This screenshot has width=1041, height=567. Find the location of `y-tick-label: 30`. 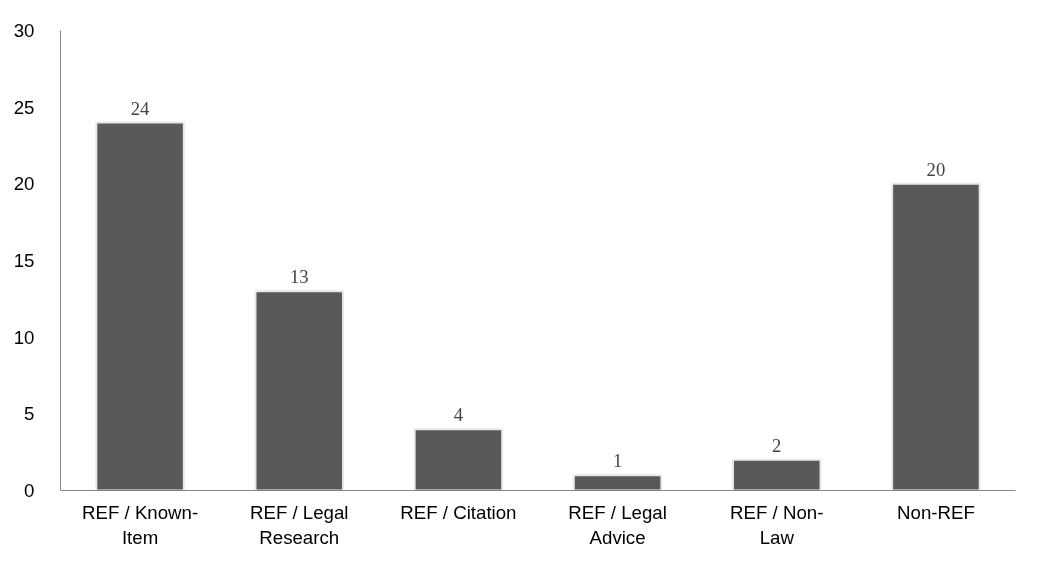

y-tick-label: 30 is located at coordinates (24, 30).